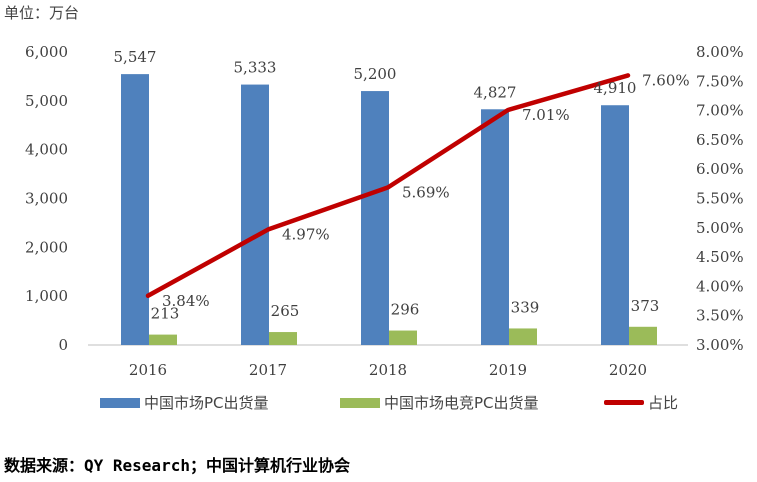 This screenshot has height=482, width=757. I want to click on y-right-tick-label: 6.00%, so click(720, 169).